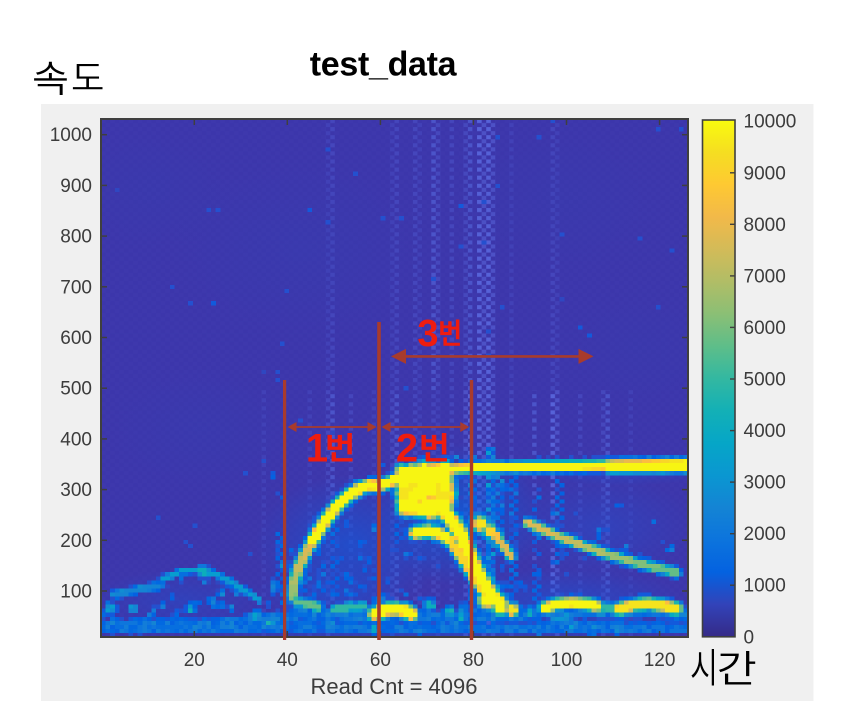 The height and width of the screenshot is (718, 851). I want to click on svg-text: 700, so click(76, 287).